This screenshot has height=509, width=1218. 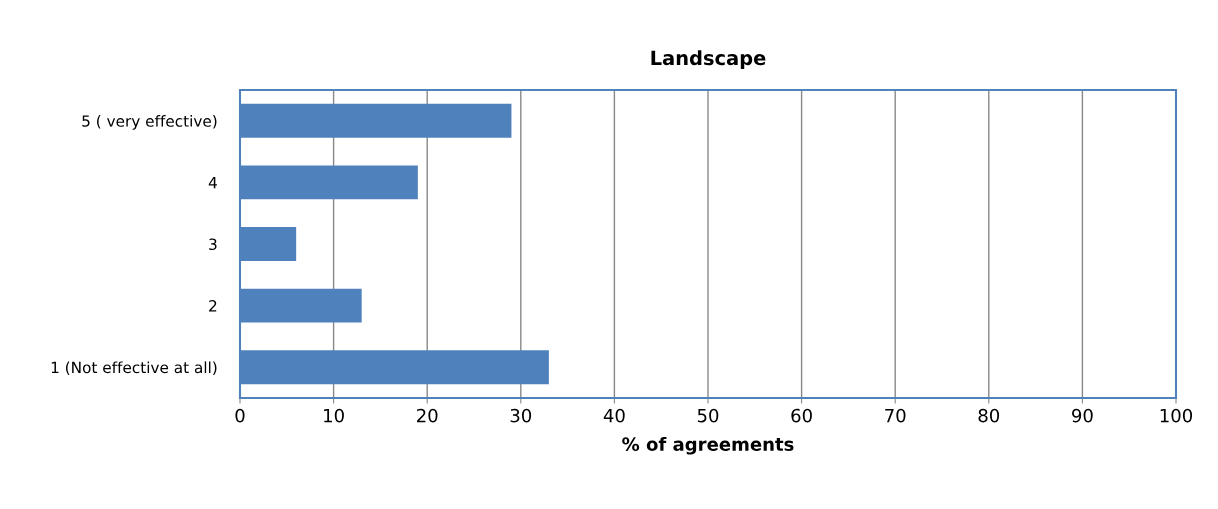 I want to click on x-axis-title: % of agreements, so click(x=708, y=446).